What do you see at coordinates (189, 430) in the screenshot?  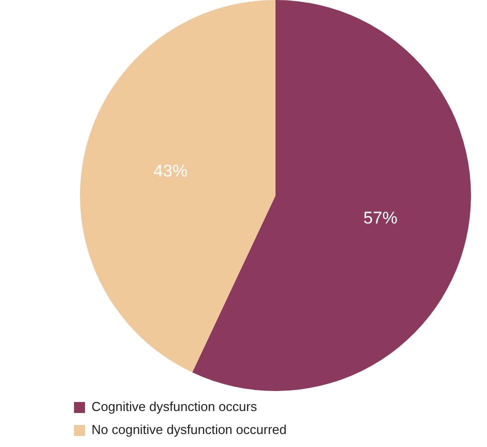 I see `legend-label: No cognitive dysfunction occurred` at bounding box center [189, 430].